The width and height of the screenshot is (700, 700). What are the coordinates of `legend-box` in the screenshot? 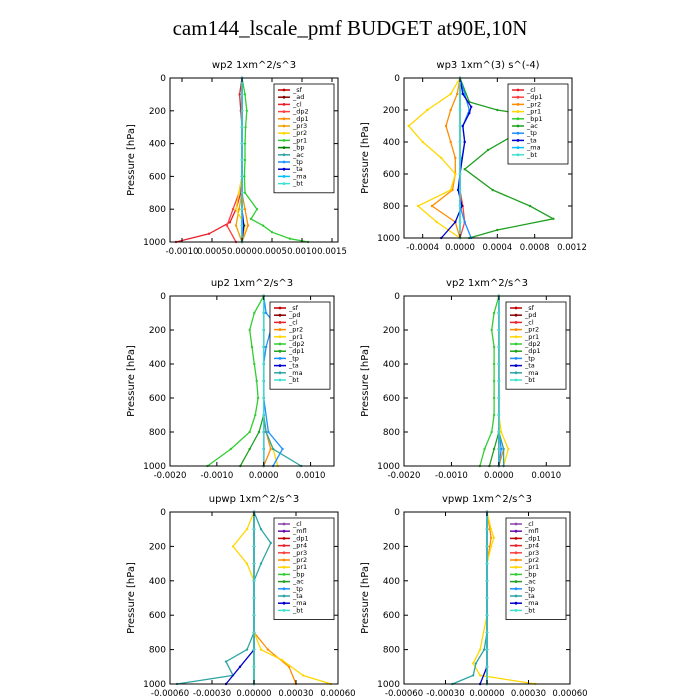 It's located at (304, 138).